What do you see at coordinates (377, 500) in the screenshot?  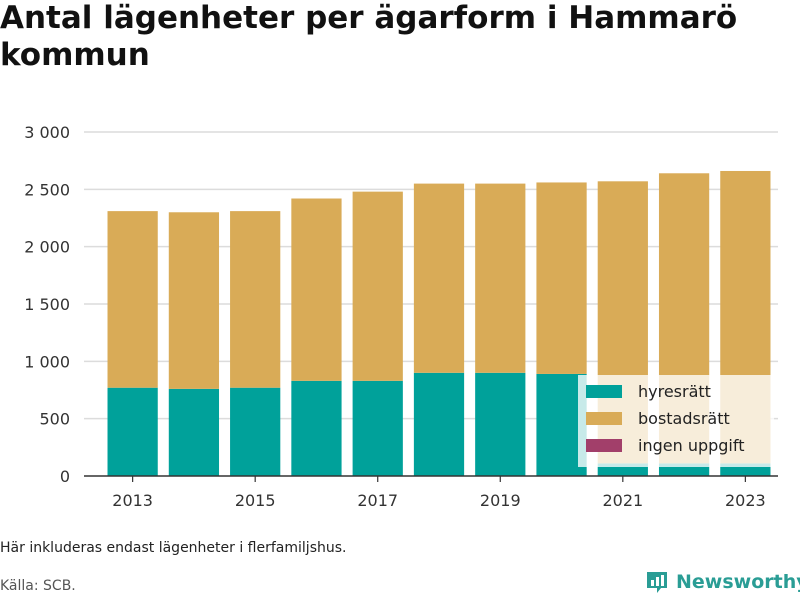 I see `x-tick-label: 2017` at bounding box center [377, 500].